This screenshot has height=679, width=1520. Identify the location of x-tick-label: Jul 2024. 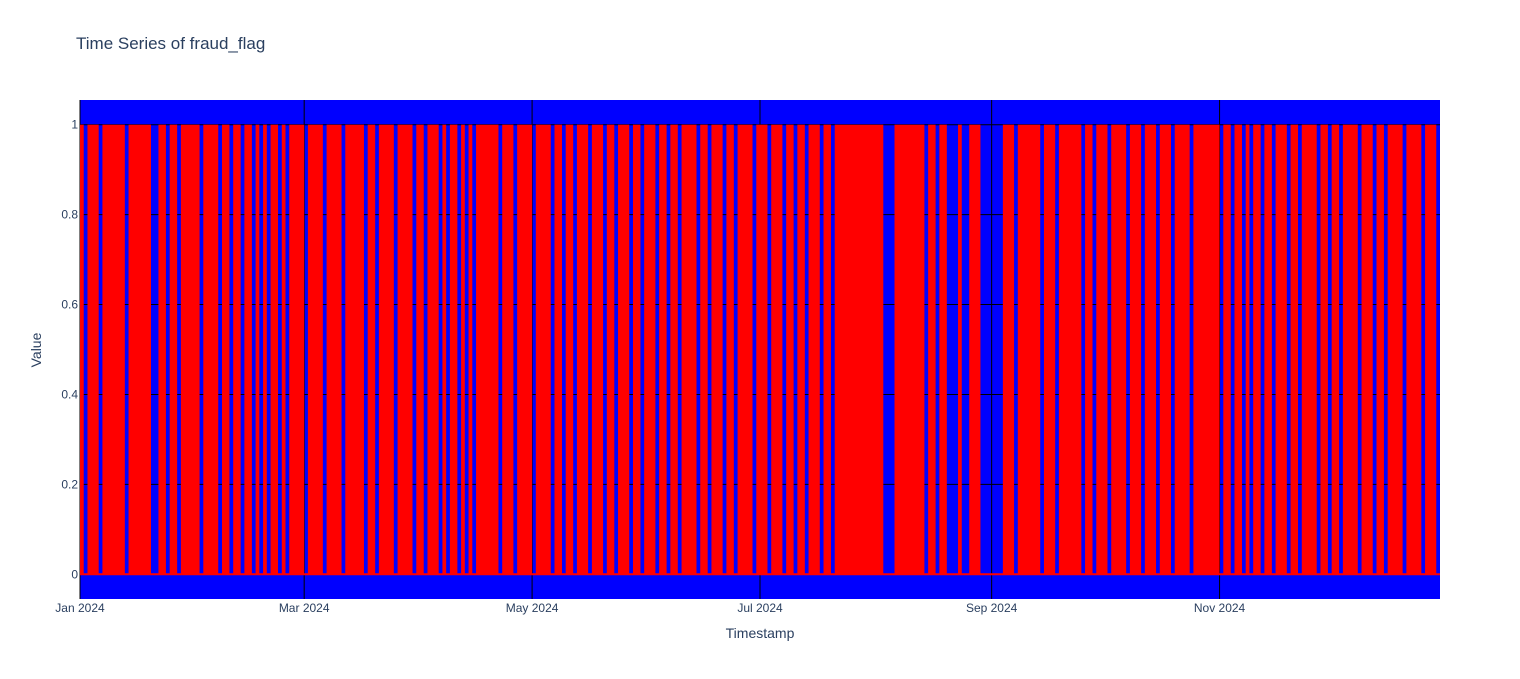
(760, 608).